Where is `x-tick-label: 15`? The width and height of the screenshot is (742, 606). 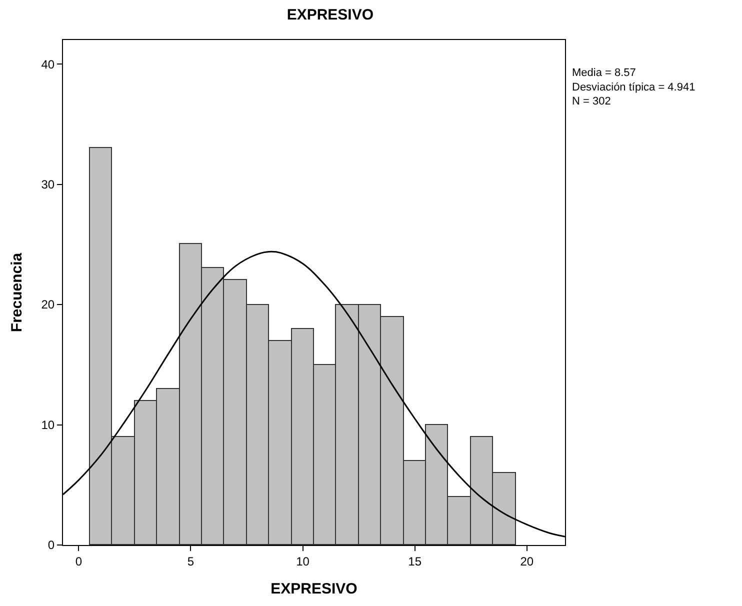 x-tick-label: 15 is located at coordinates (415, 561).